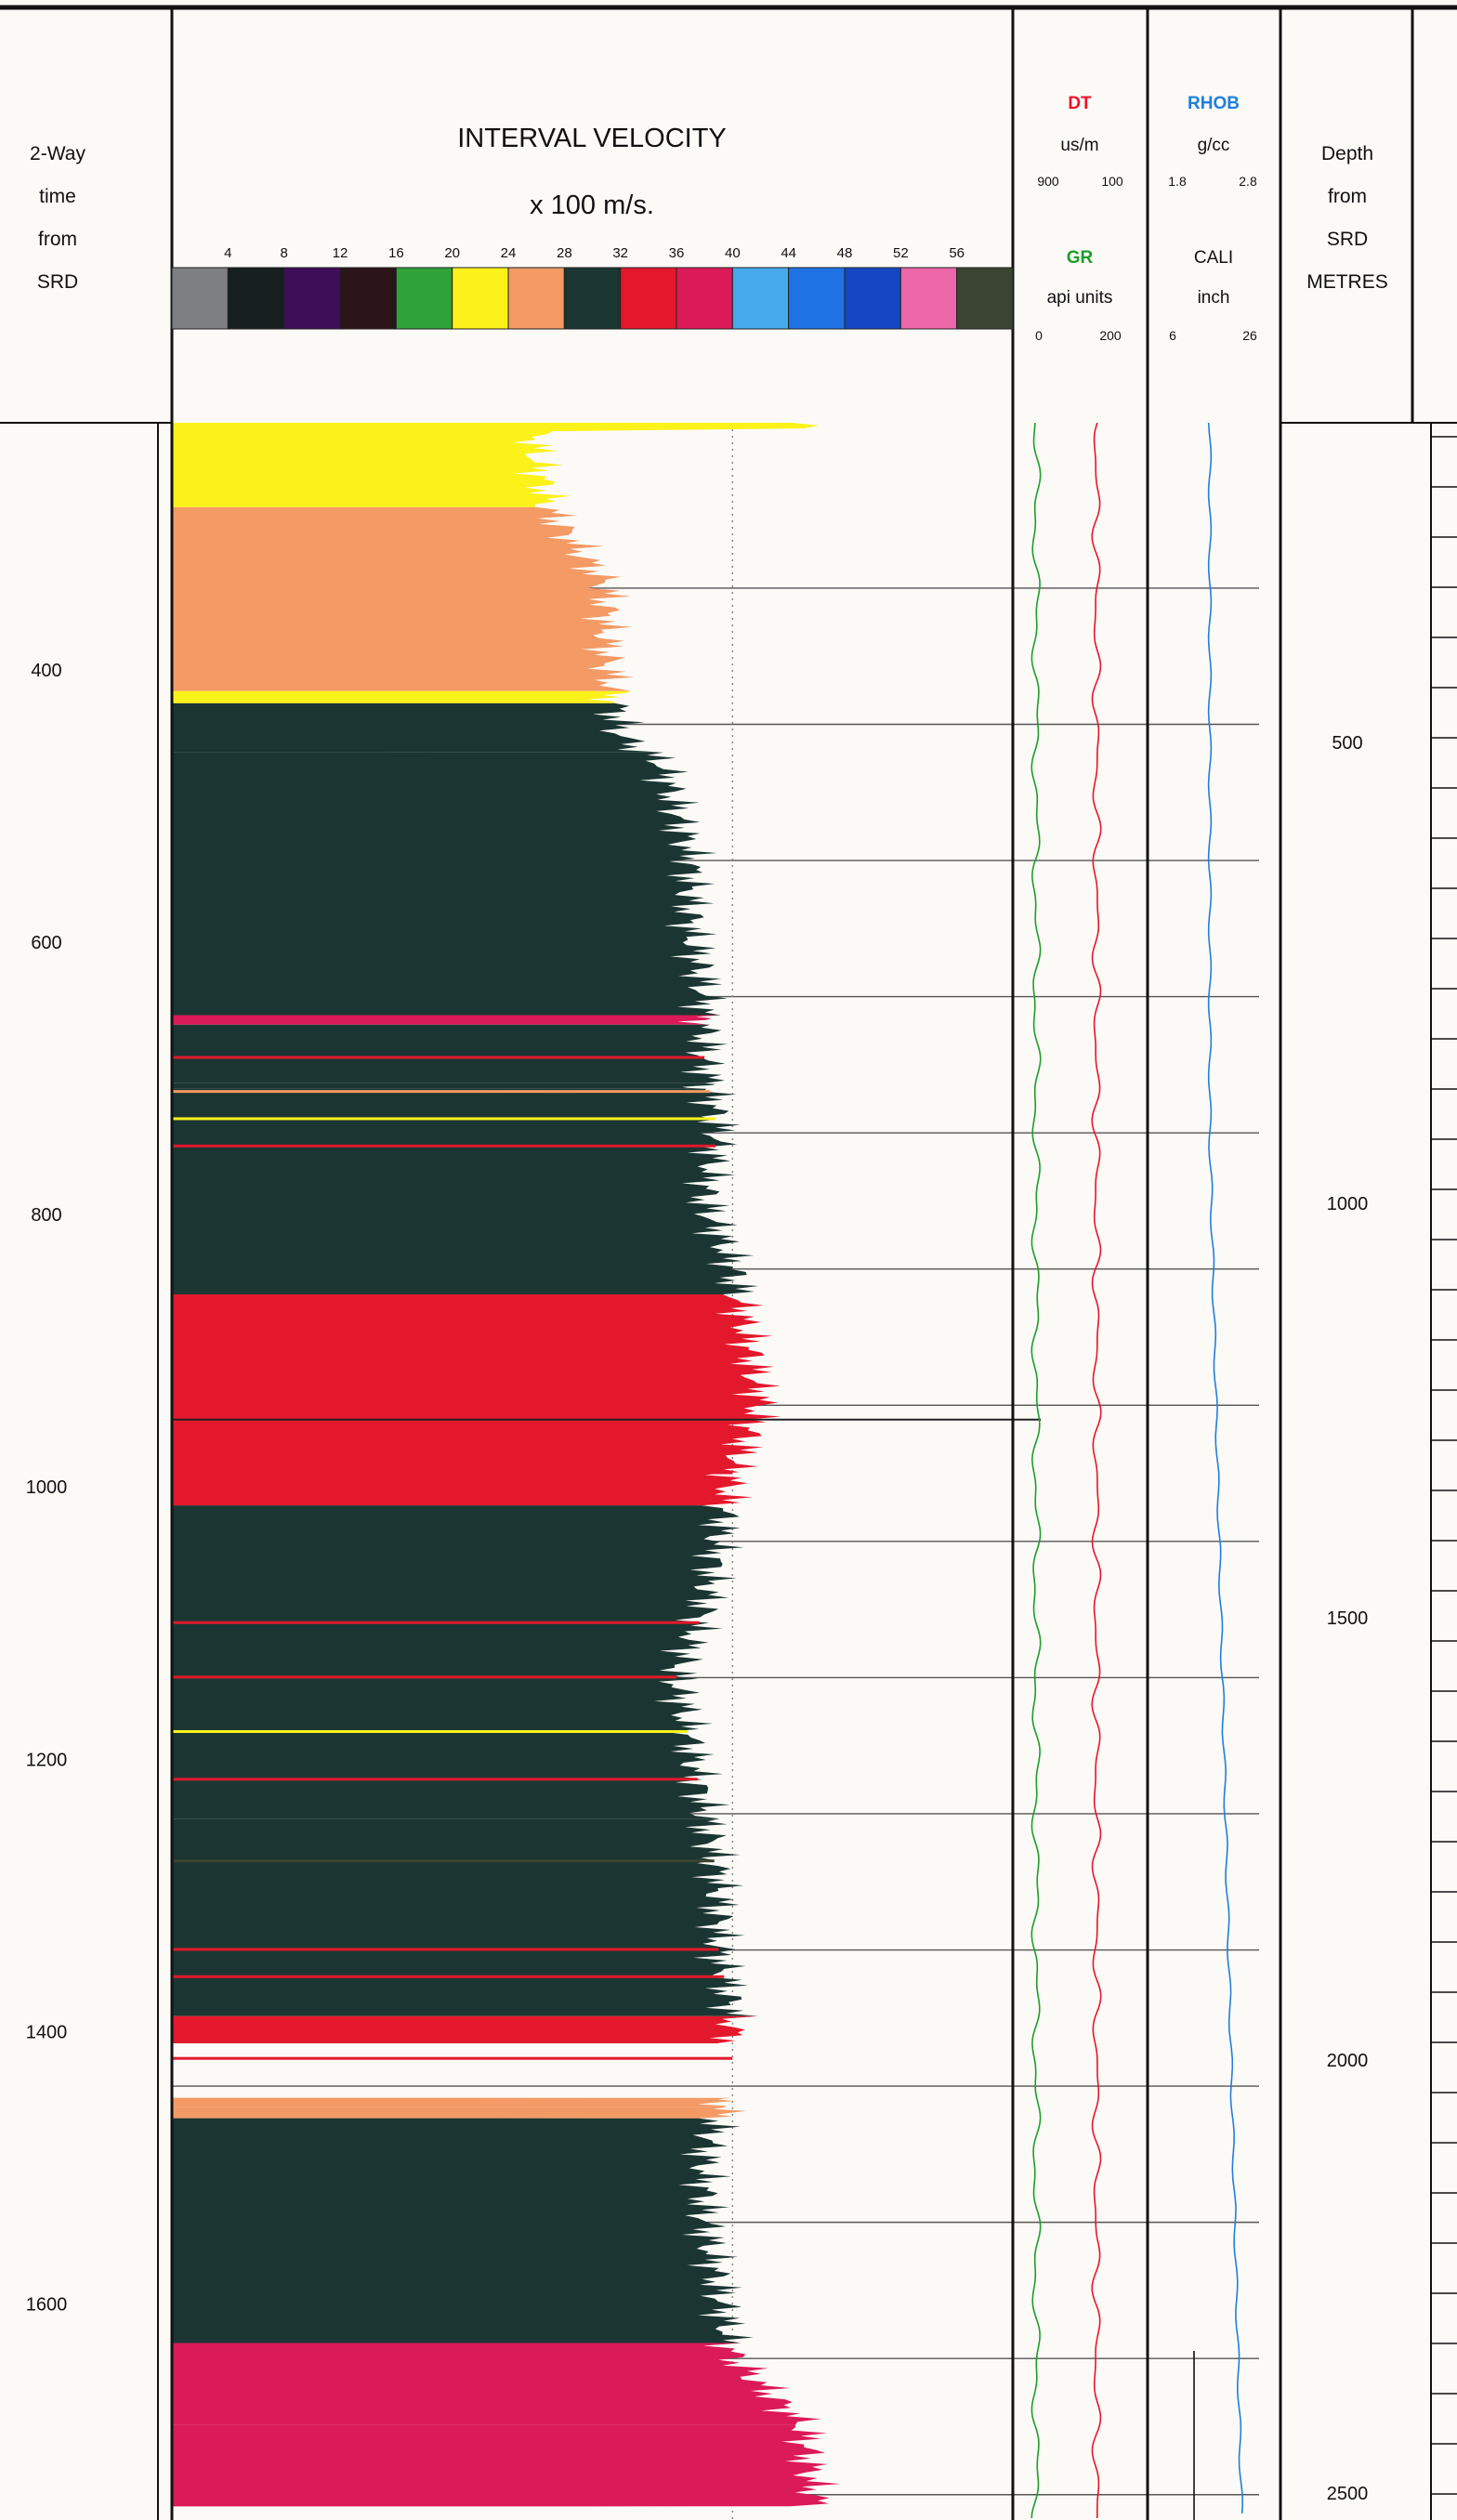 The image size is (1457, 2520). Describe the element at coordinates (47, 2305) in the screenshot. I see `time-tick-label: 1600` at that location.